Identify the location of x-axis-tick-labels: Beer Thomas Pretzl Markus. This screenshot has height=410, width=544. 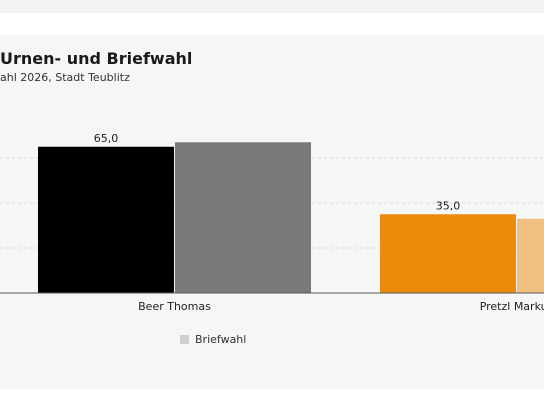
(341, 306).